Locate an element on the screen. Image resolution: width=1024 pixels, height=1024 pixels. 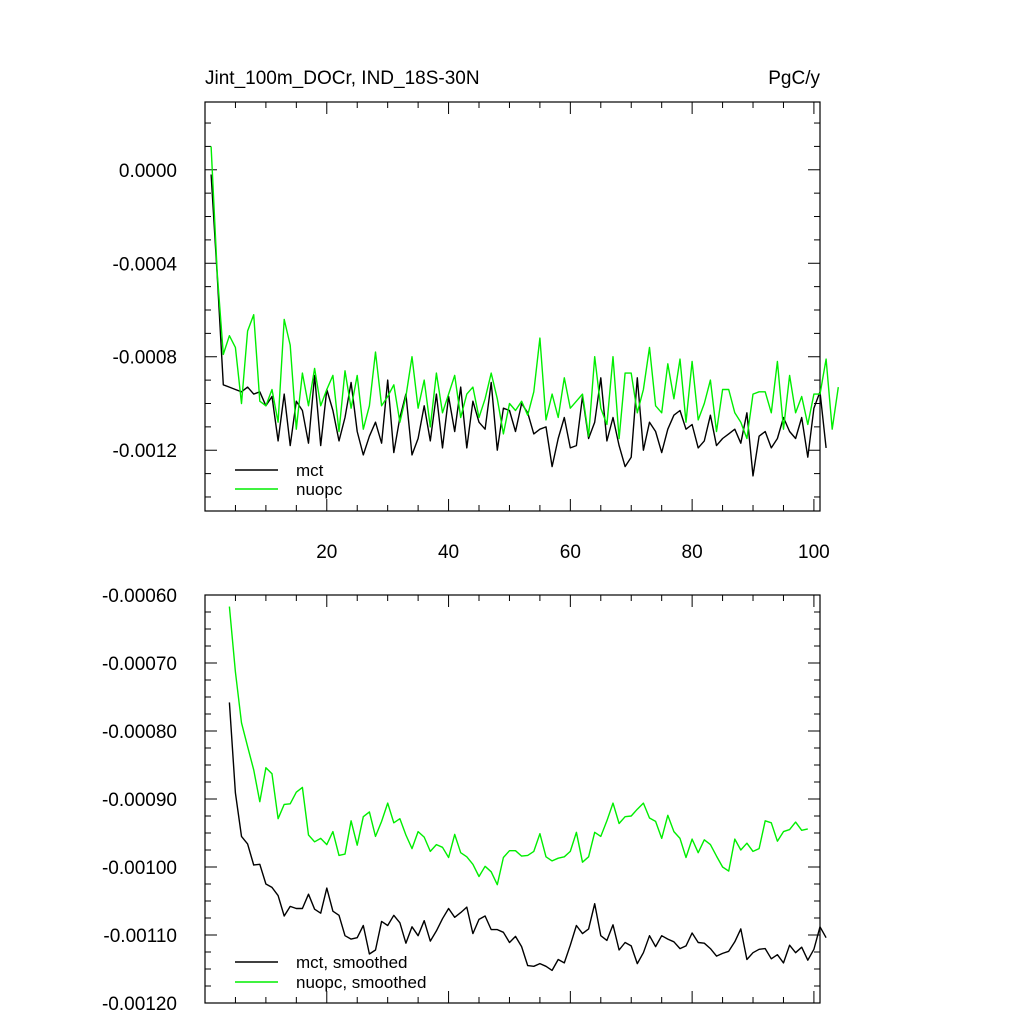
legend-label: nuopc, smoothed is located at coordinates (361, 982).